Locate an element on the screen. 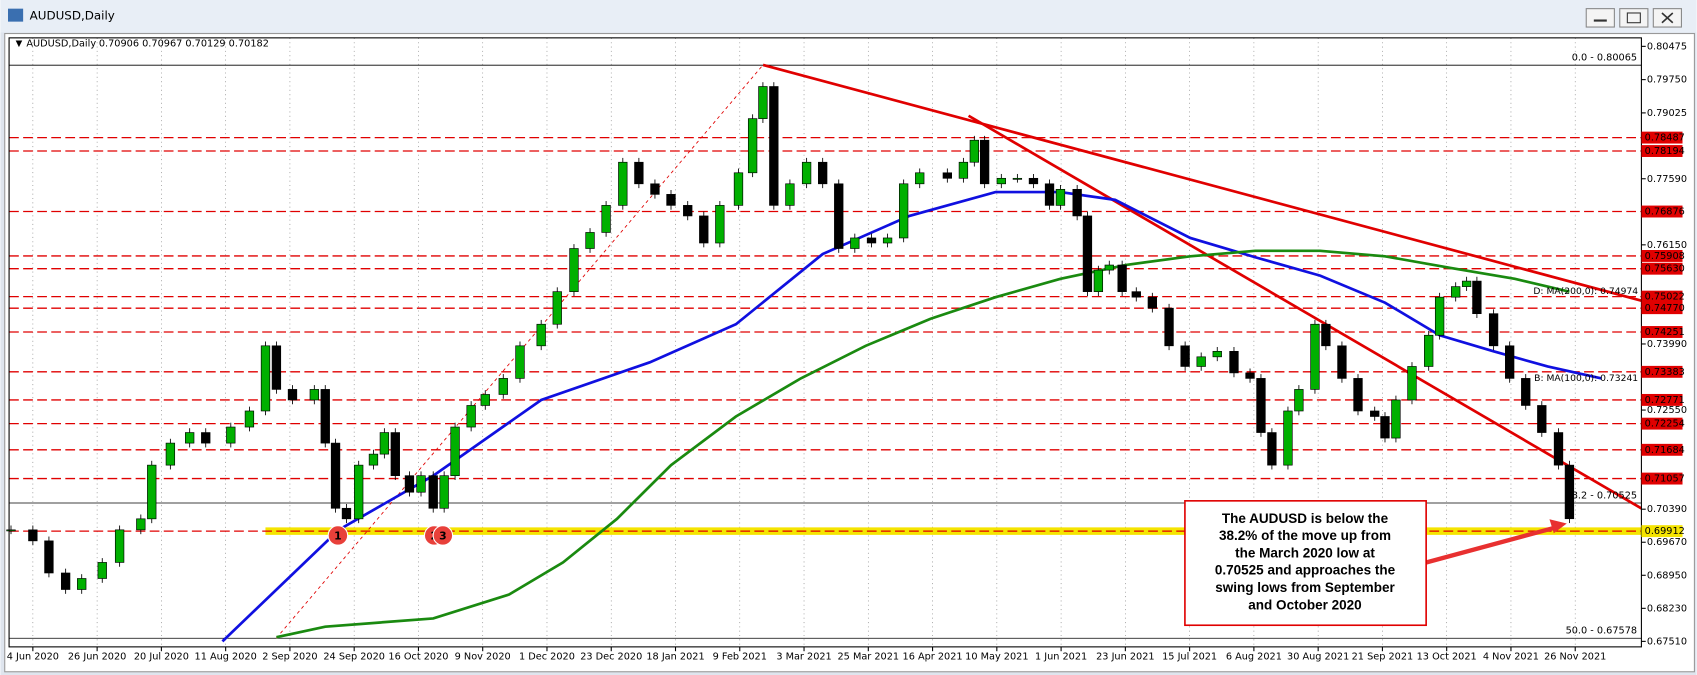 This screenshot has width=1697, height=675. x-tick-label: 30 Aug 2021 is located at coordinates (1318, 657).